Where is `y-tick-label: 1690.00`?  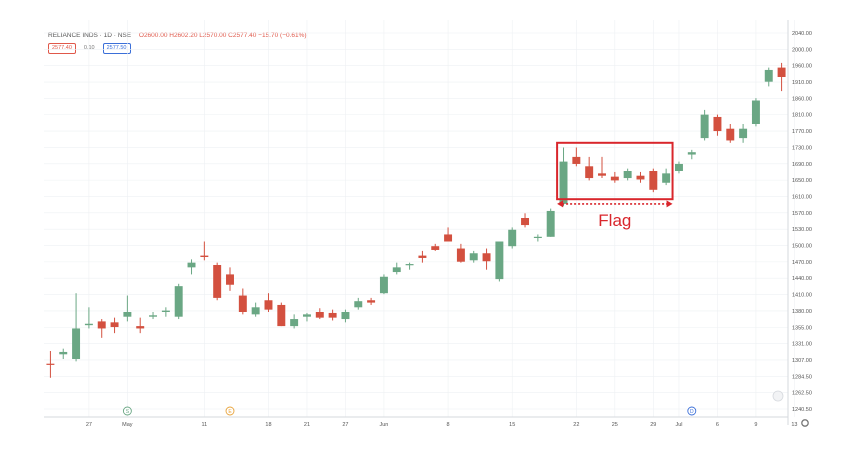
y-tick-label: 1690.00 is located at coordinates (802, 165).